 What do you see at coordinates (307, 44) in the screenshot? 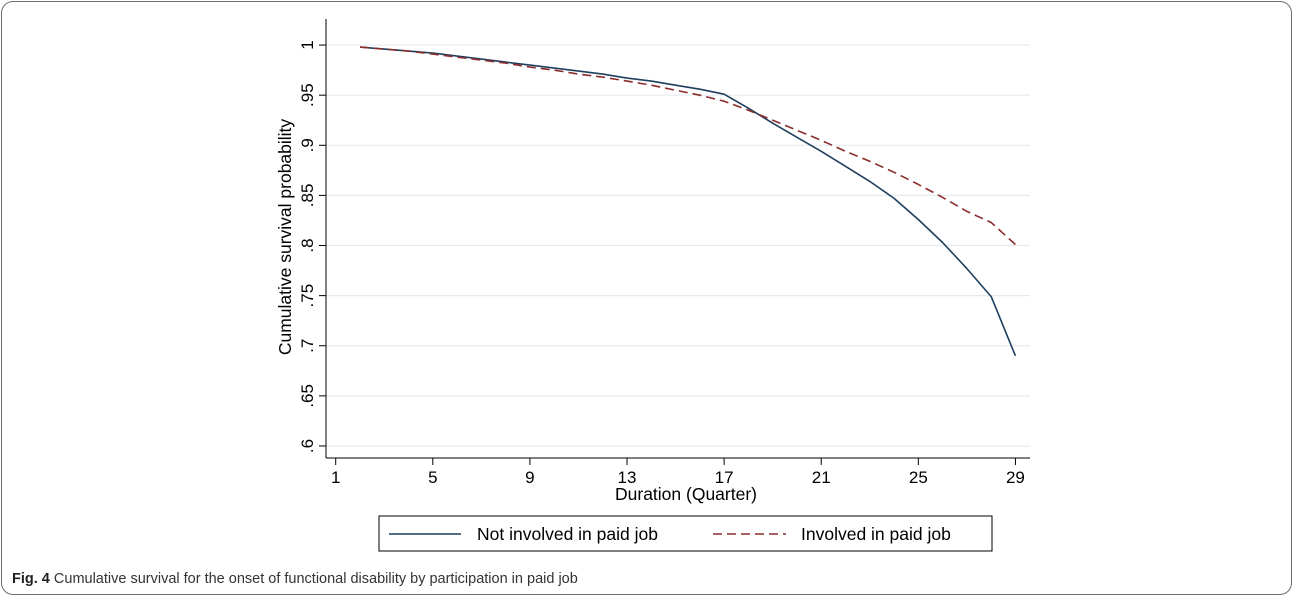
I see `y-tick-label-8: 1` at bounding box center [307, 44].